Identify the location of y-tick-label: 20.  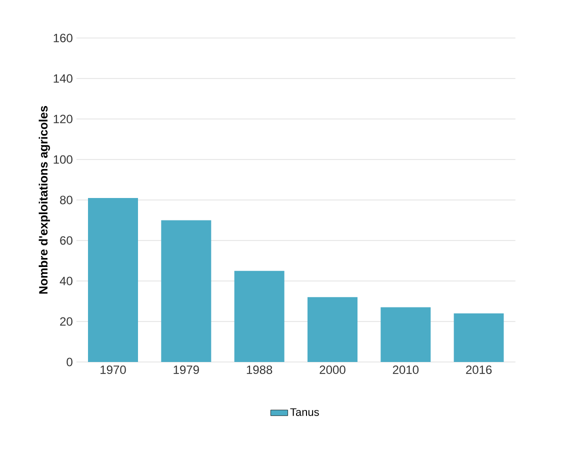
(66, 321).